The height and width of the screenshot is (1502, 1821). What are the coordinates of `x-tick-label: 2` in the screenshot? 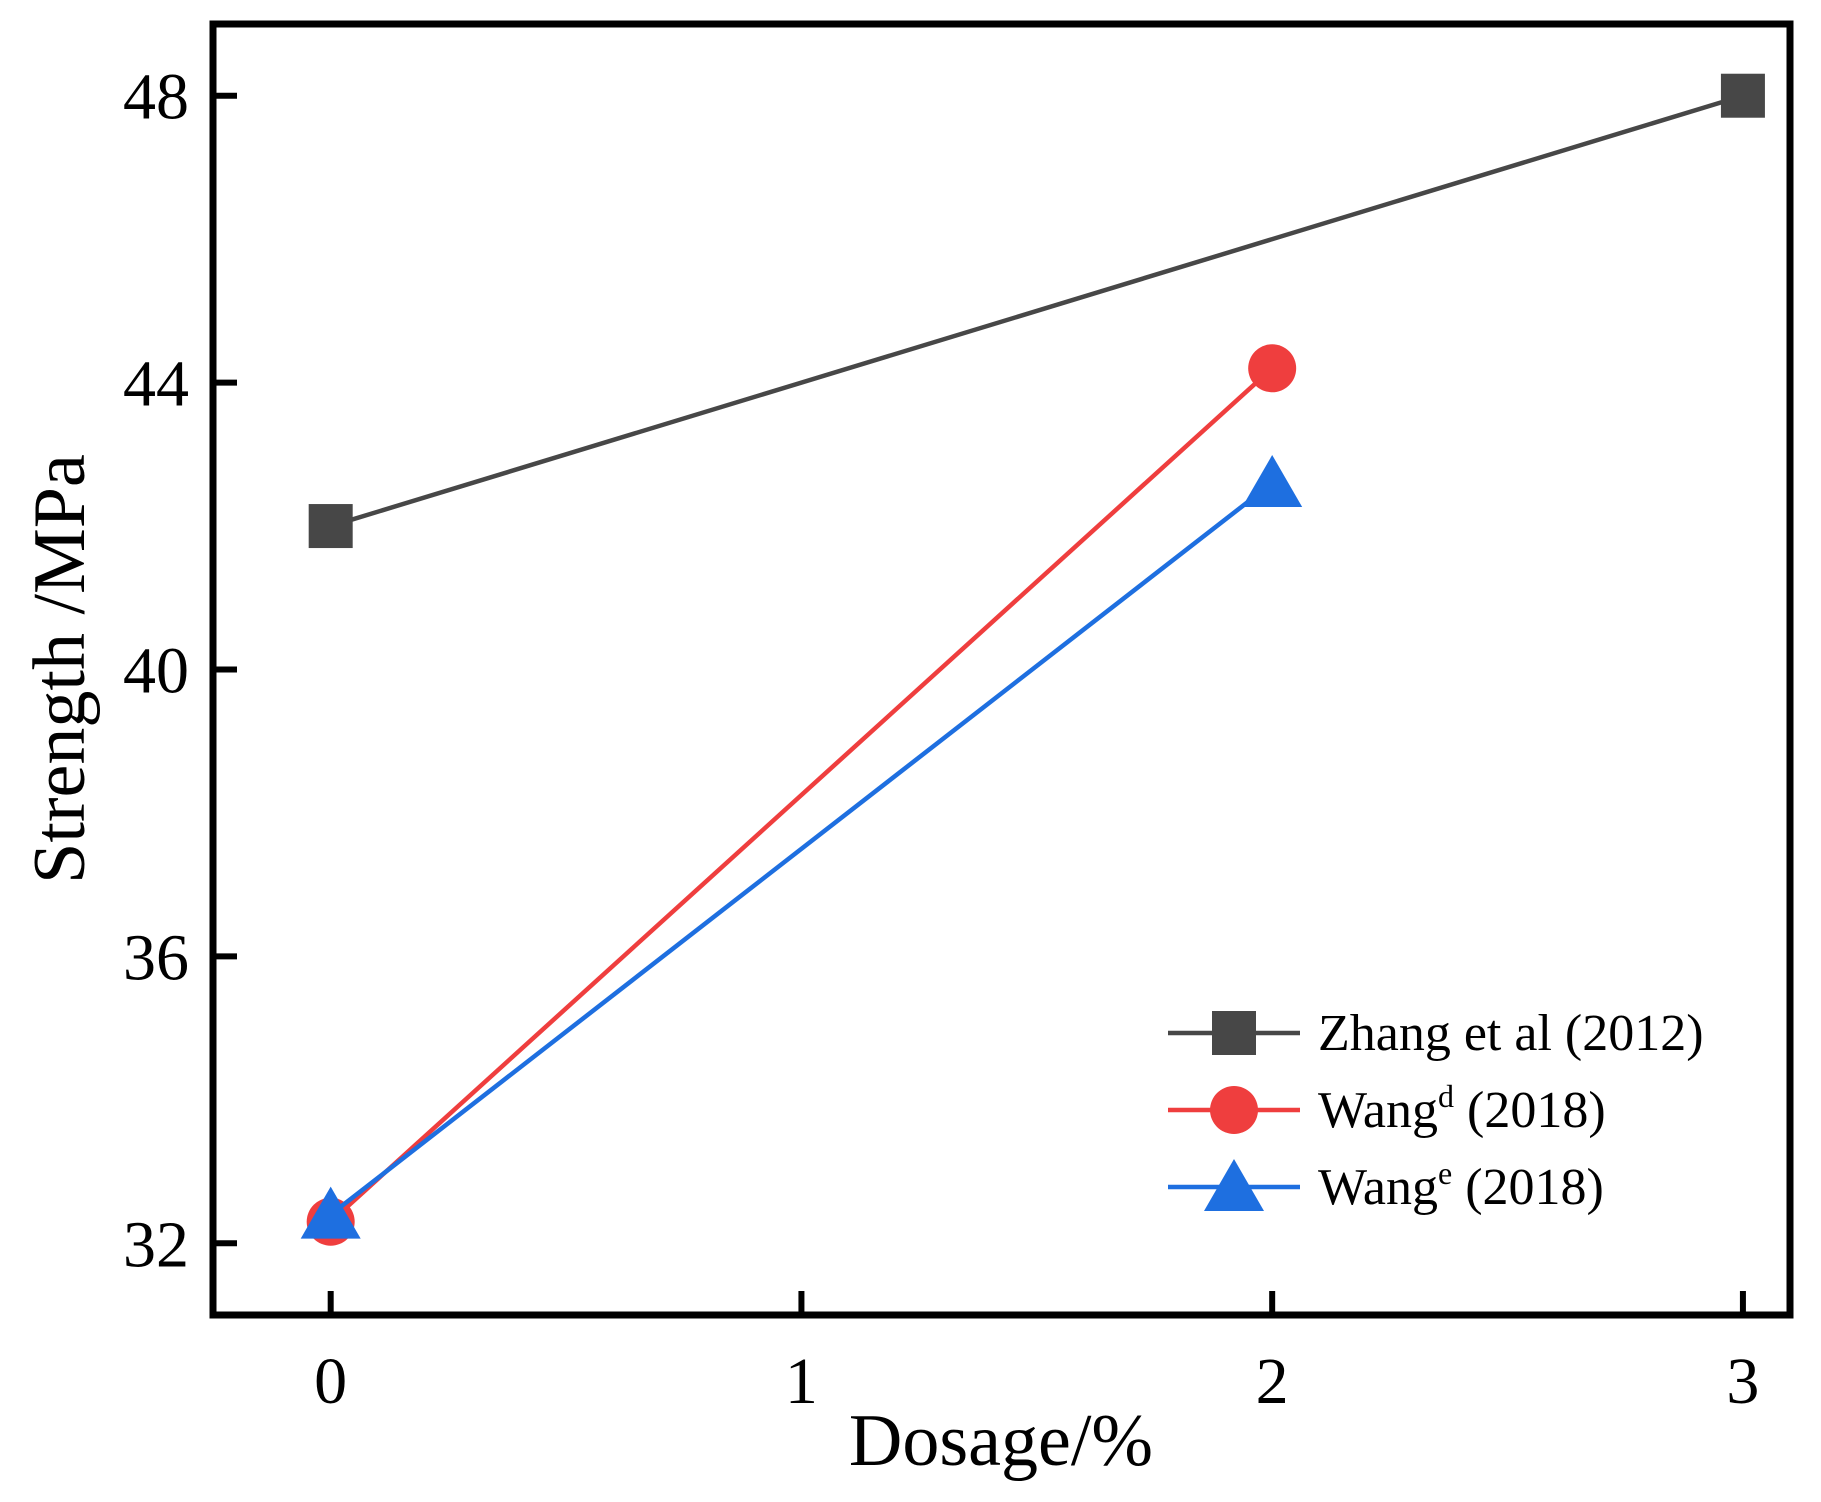 It's located at (1272, 1381).